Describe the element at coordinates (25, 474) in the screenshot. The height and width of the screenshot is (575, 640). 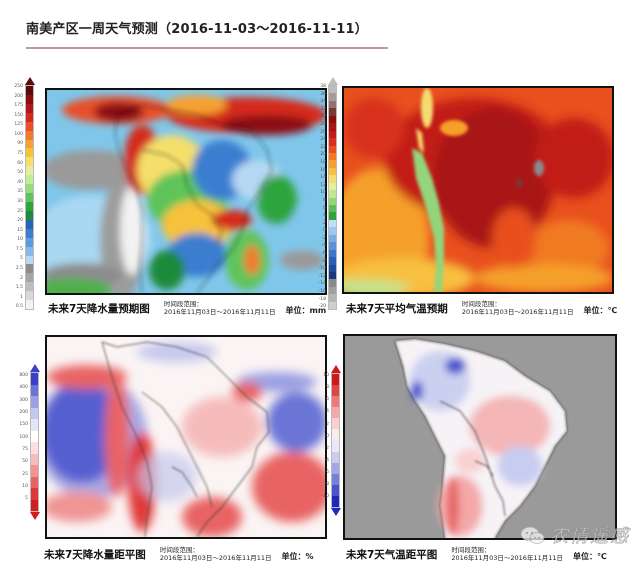
I see `colorbar-tick-label: 25` at that location.